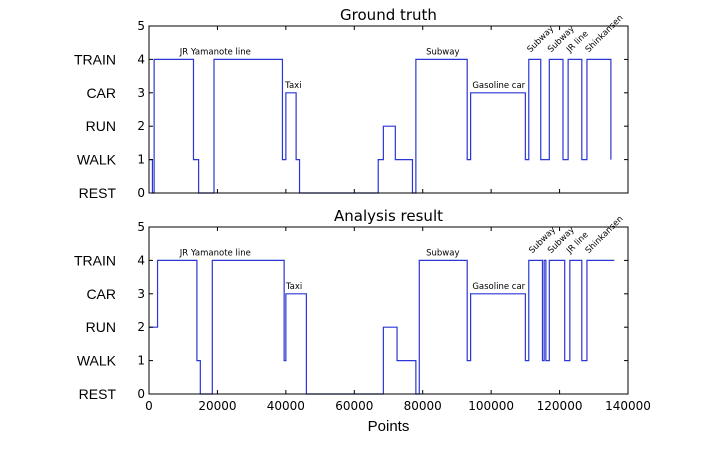 The width and height of the screenshot is (719, 449). I want to click on x-tick-label: 60000, so click(354, 406).